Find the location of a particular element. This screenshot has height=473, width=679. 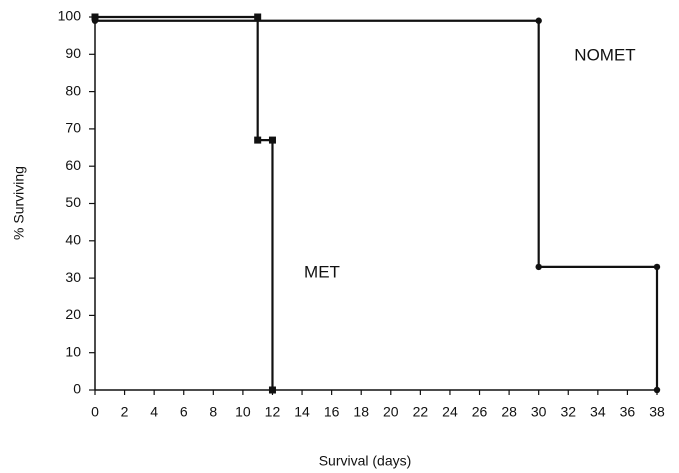

x-tick-label: 4 is located at coordinates (154, 412).